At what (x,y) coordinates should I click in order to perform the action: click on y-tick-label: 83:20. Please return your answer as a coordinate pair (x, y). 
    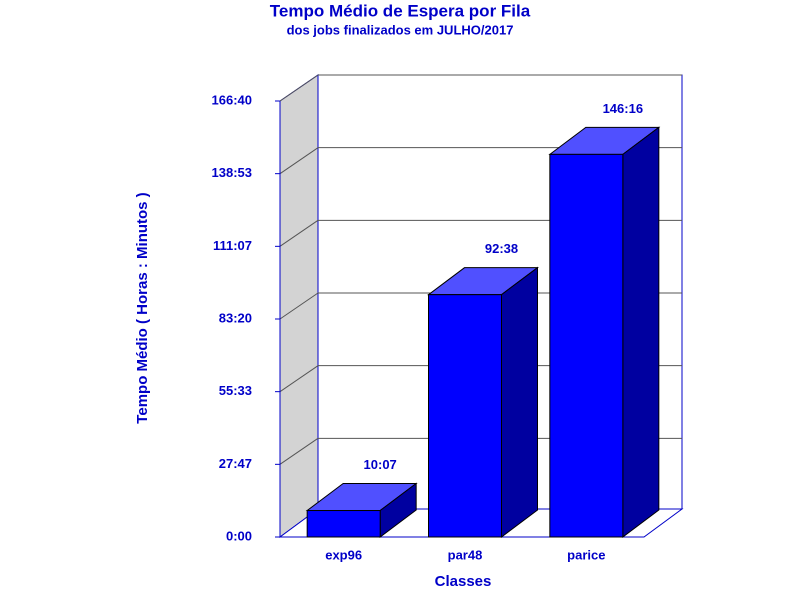
    Looking at the image, I should click on (235, 317).